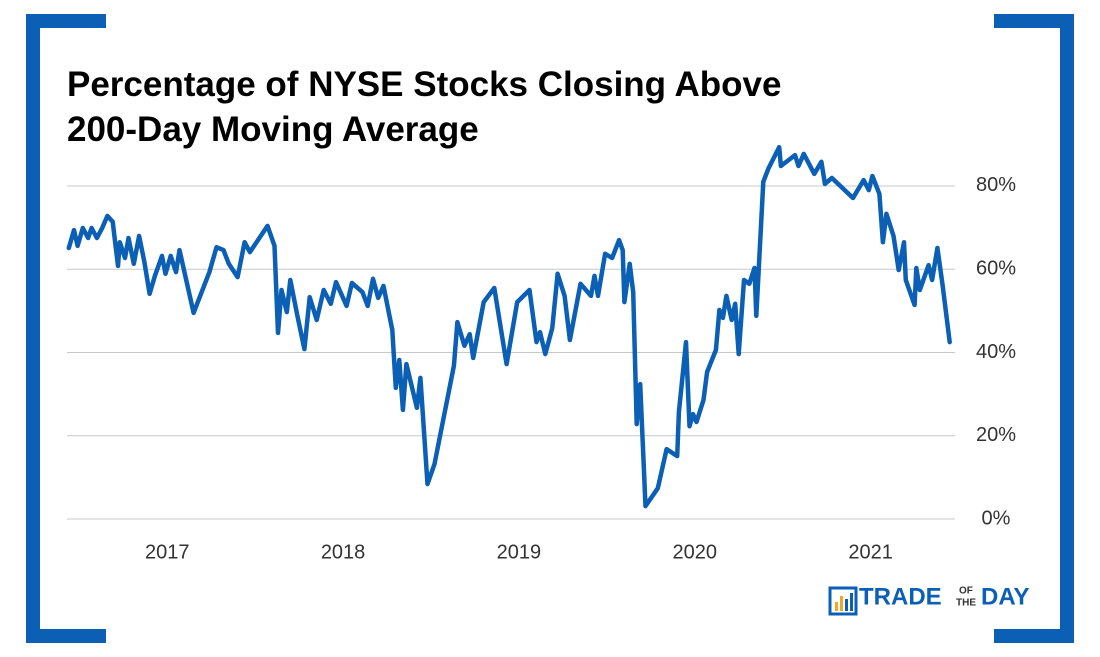 The width and height of the screenshot is (1100, 657). Describe the element at coordinates (519, 552) in the screenshot. I see `x-tick-label: 2019` at that location.